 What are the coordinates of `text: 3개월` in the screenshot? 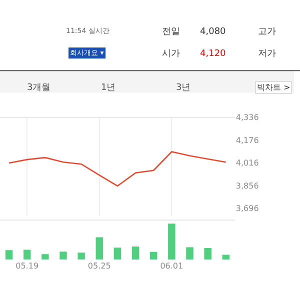 It's located at (39, 88).